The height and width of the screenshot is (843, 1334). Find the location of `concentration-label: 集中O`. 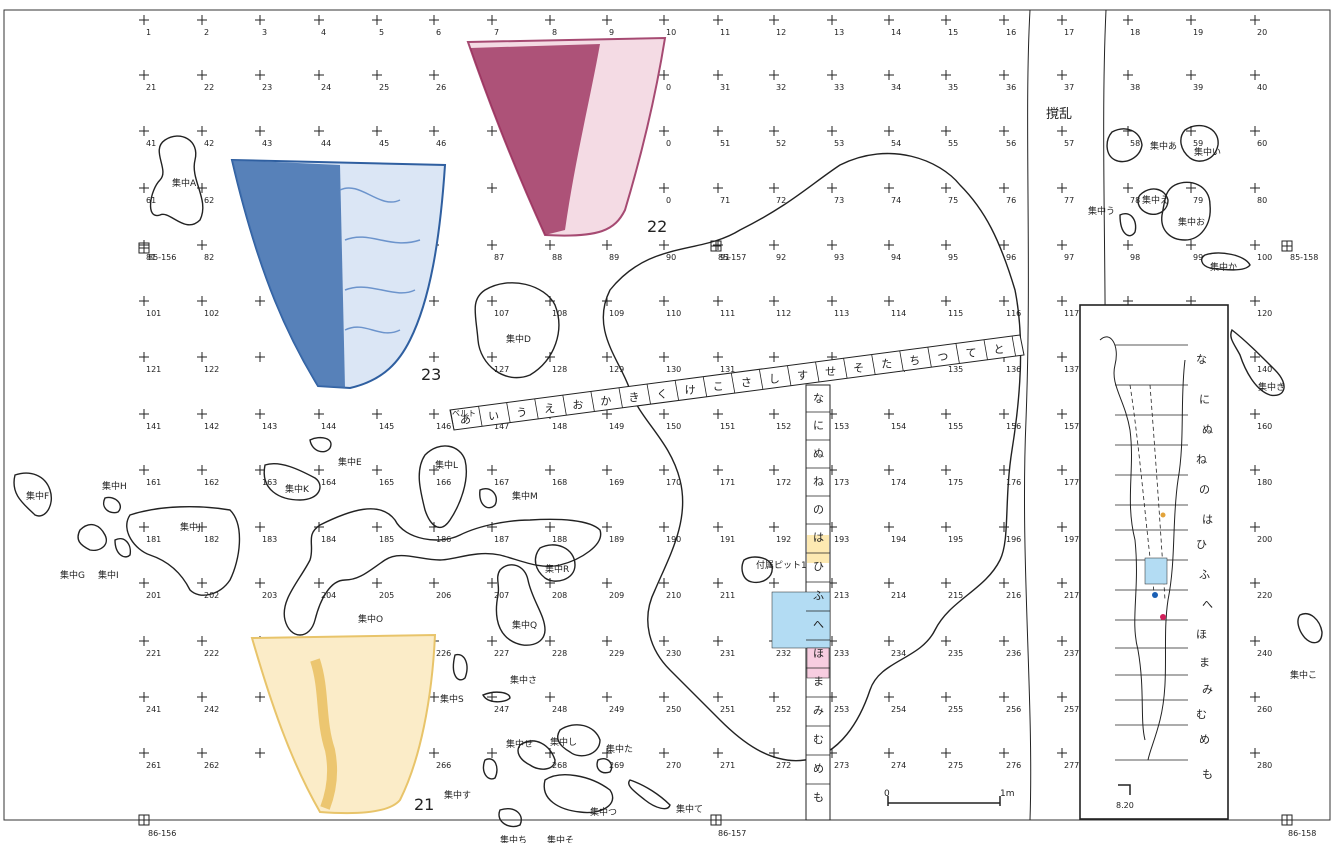

concentration-label: 集中O is located at coordinates (370, 619).